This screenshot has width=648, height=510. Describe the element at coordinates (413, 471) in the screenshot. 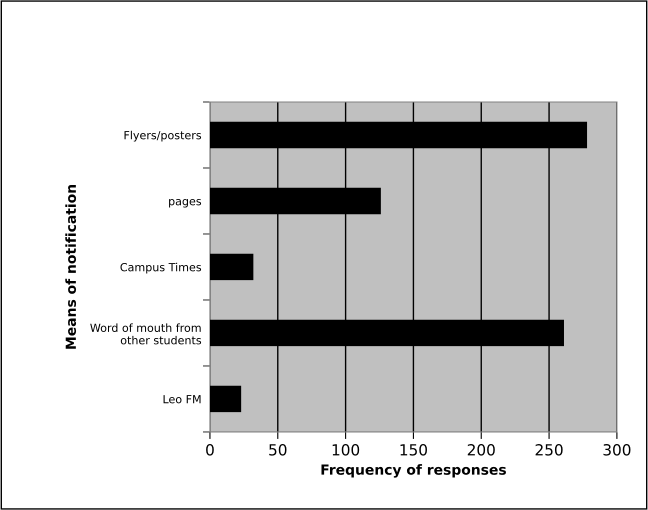

I see `x-axis-title: Frequency of responses` at that location.